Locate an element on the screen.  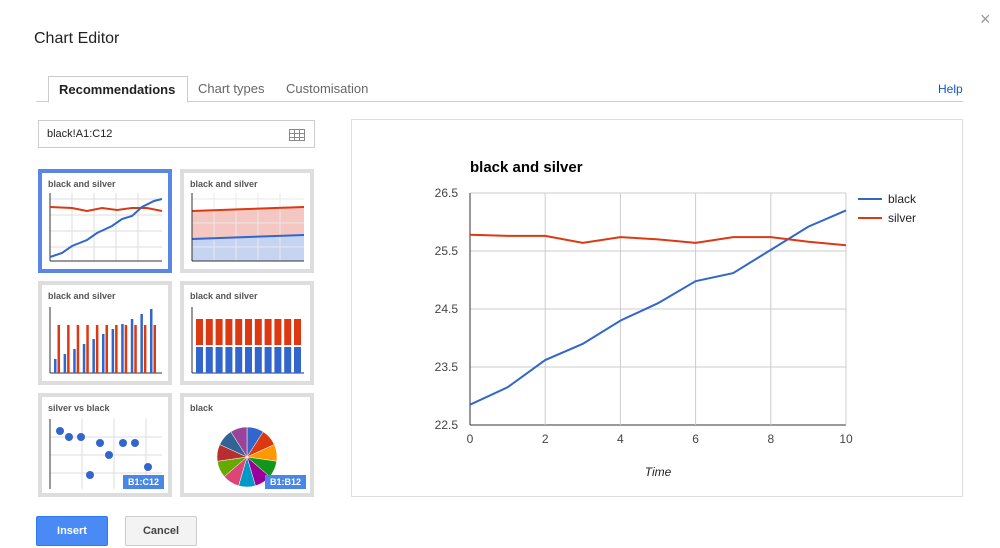
thumbnail-pie-chart: black B1:B12 is located at coordinates (247, 445).